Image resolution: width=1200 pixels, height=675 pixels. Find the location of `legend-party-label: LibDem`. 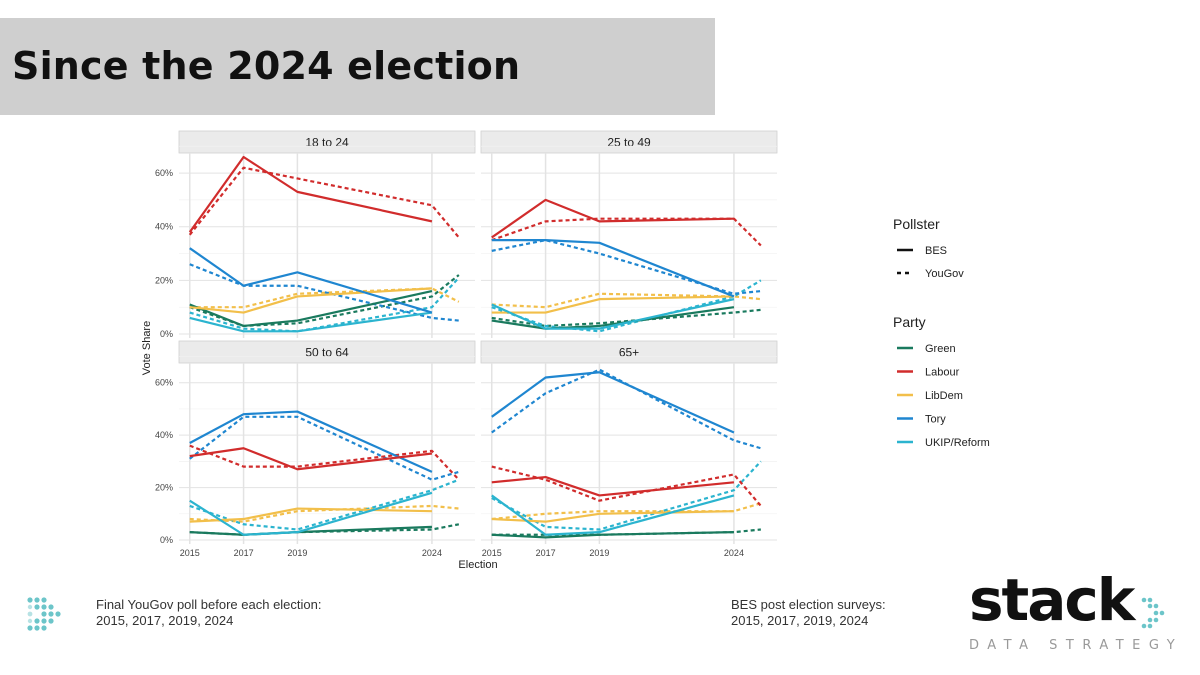

legend-party-label: LibDem is located at coordinates (944, 396).